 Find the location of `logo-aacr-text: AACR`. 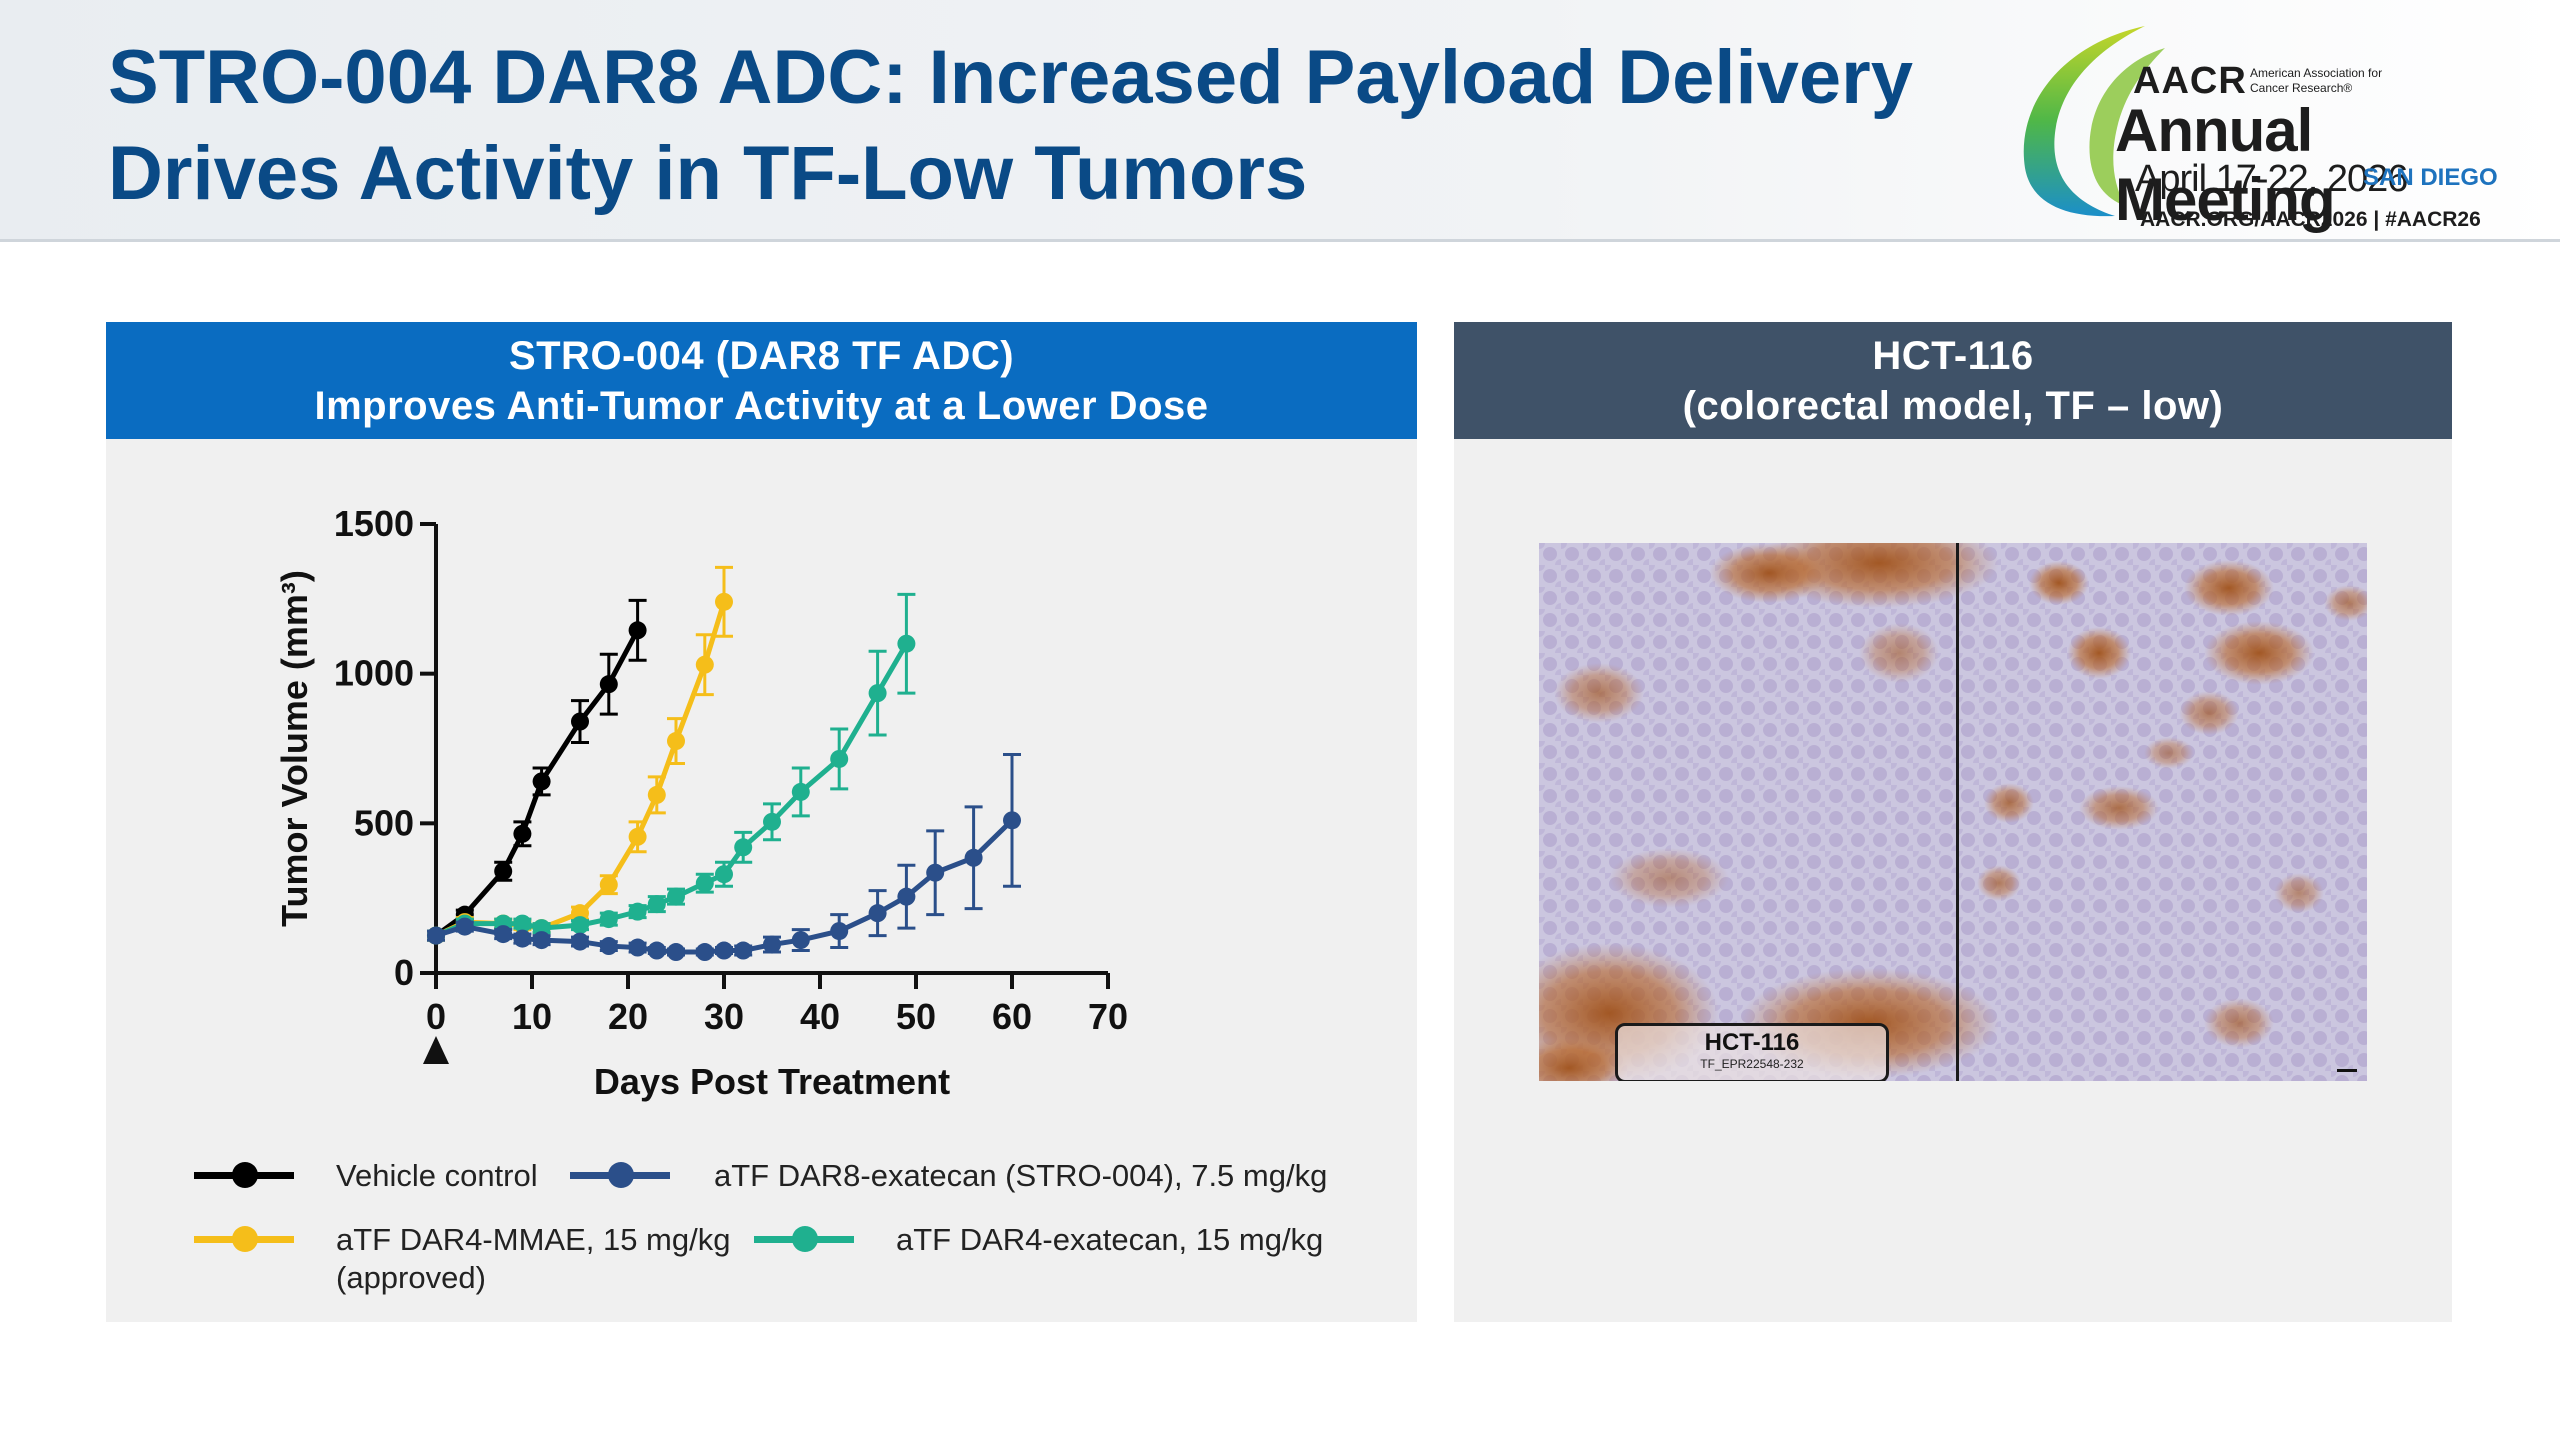

logo-aacr-text: AACR is located at coordinates (2190, 81).